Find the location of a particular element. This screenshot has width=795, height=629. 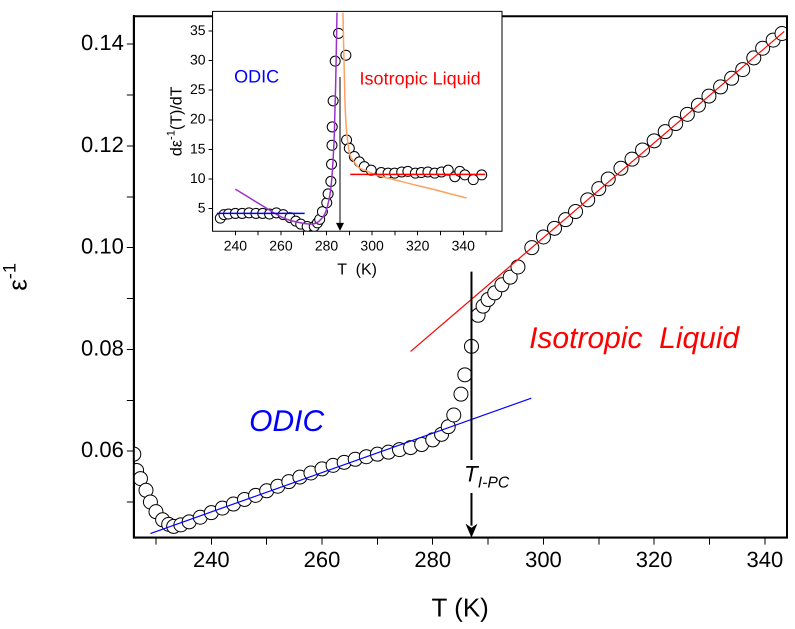

y-tick-label: 30 is located at coordinates (198, 59).